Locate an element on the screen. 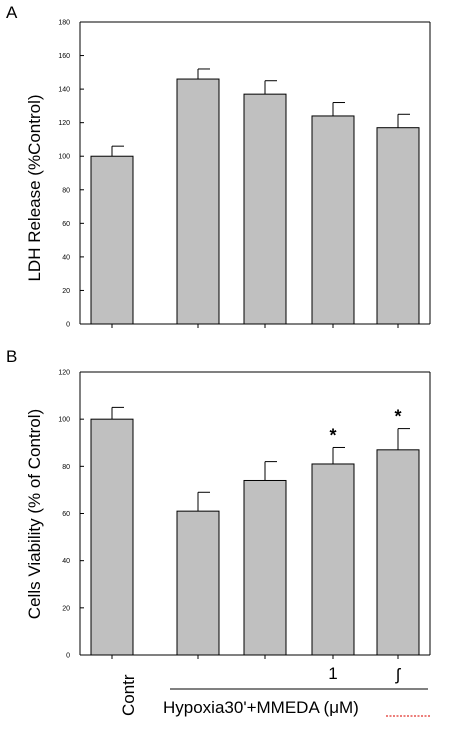  panel-b-label: B is located at coordinates (11, 356).